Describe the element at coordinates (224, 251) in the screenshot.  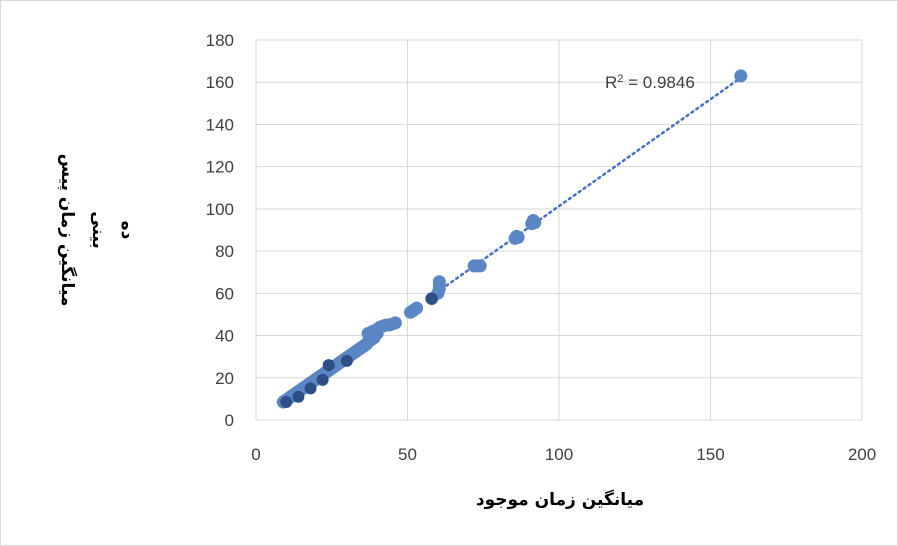
I see `y-tick-label: 80` at that location.